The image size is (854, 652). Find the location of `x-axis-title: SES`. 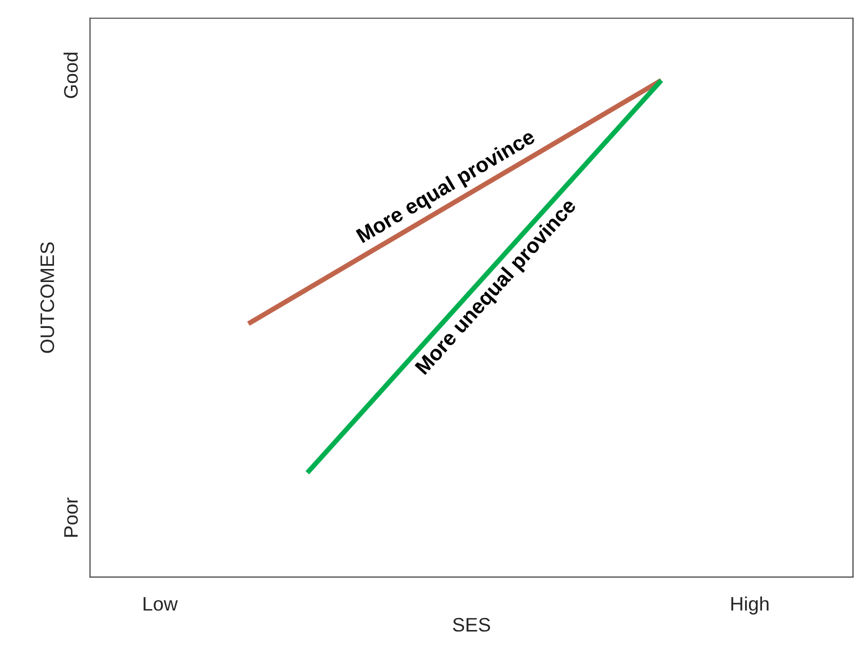

x-axis-title: SES is located at coordinates (471, 625).